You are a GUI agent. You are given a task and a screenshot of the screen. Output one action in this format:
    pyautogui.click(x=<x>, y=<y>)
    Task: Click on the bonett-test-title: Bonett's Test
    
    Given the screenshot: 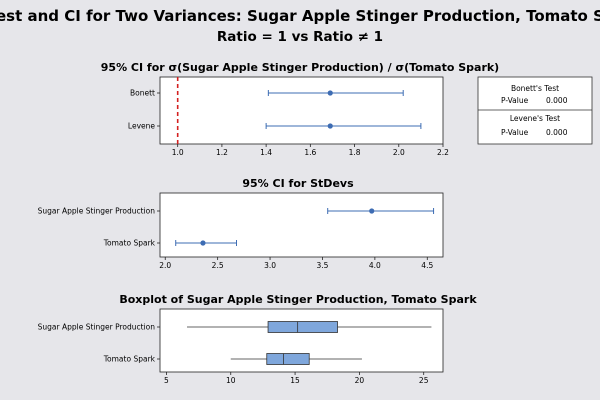 What is the action you would take?
    pyautogui.click(x=535, y=88)
    